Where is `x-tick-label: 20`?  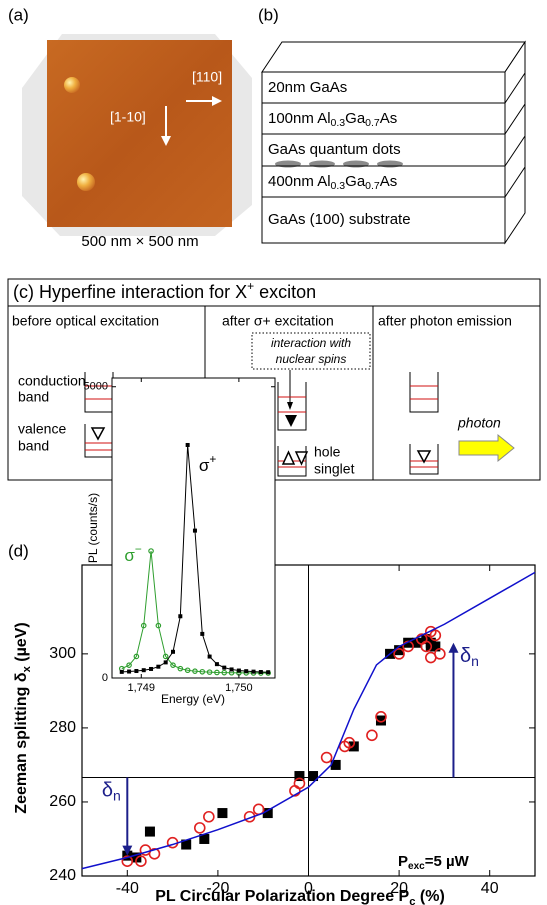 x-tick-label: 20 is located at coordinates (399, 888).